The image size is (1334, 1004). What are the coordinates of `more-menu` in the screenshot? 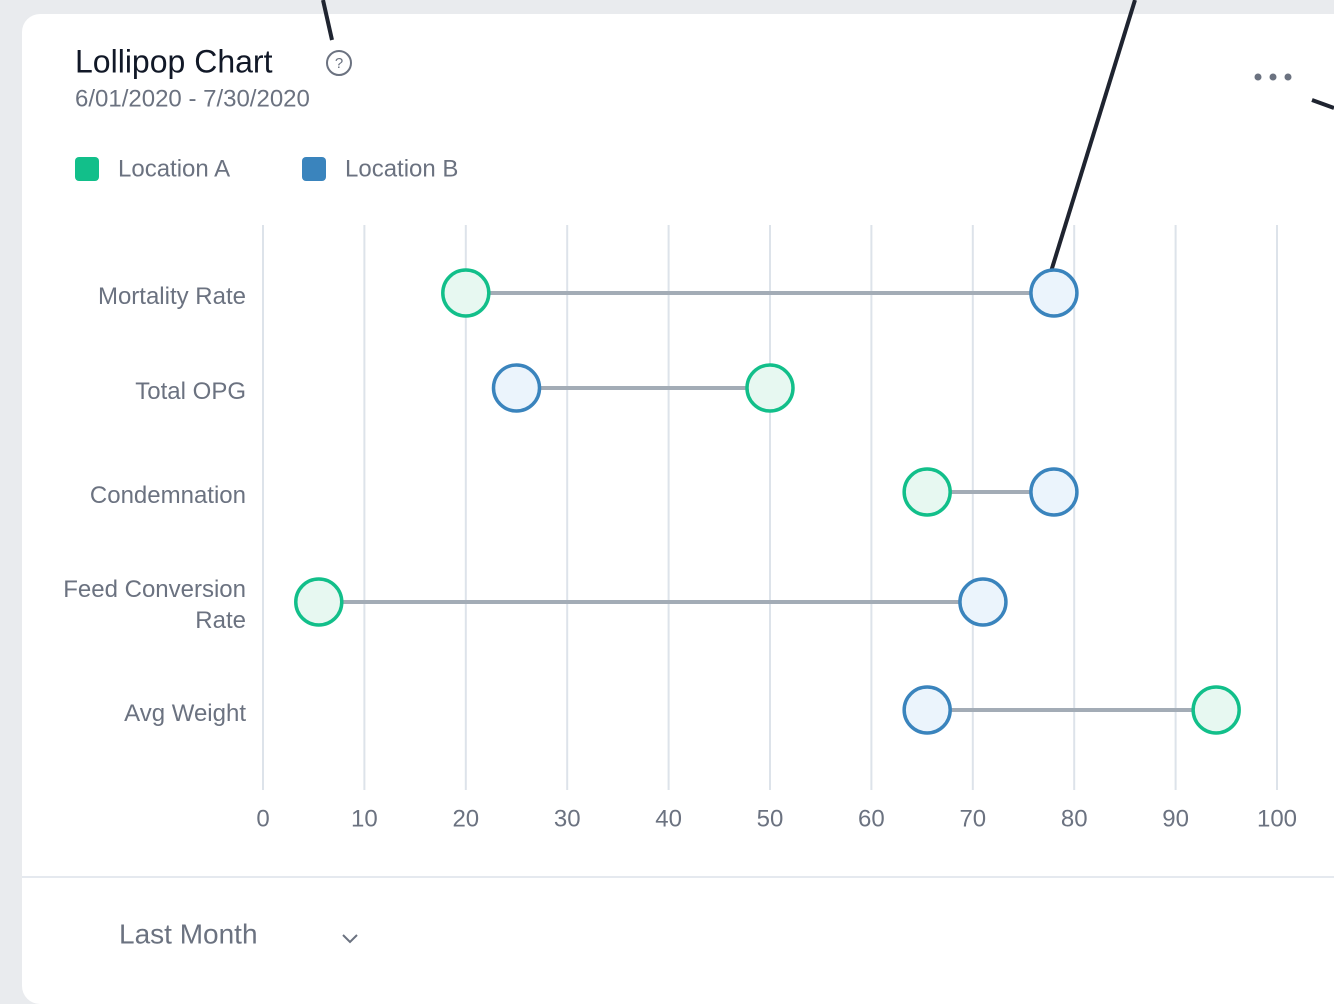 It's located at (1273, 77).